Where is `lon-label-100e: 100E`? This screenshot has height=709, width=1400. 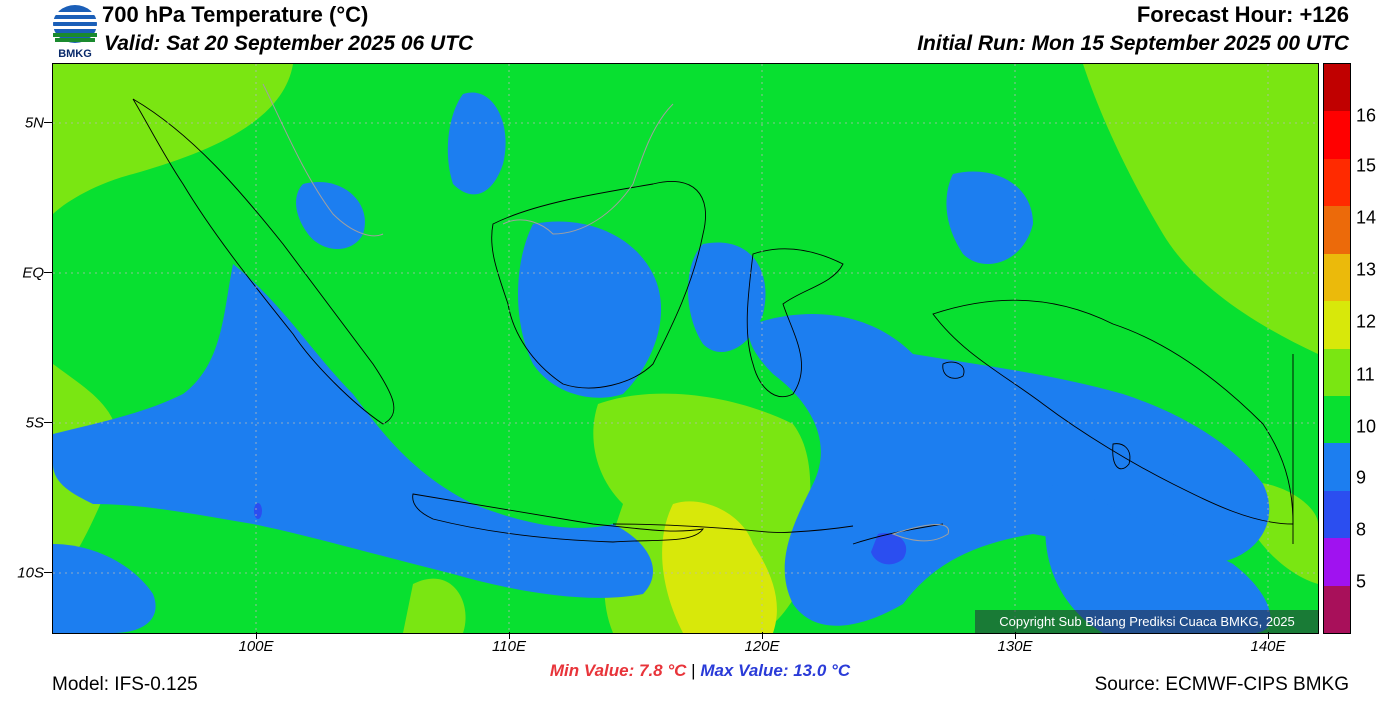 lon-label-100e: 100E is located at coordinates (256, 646).